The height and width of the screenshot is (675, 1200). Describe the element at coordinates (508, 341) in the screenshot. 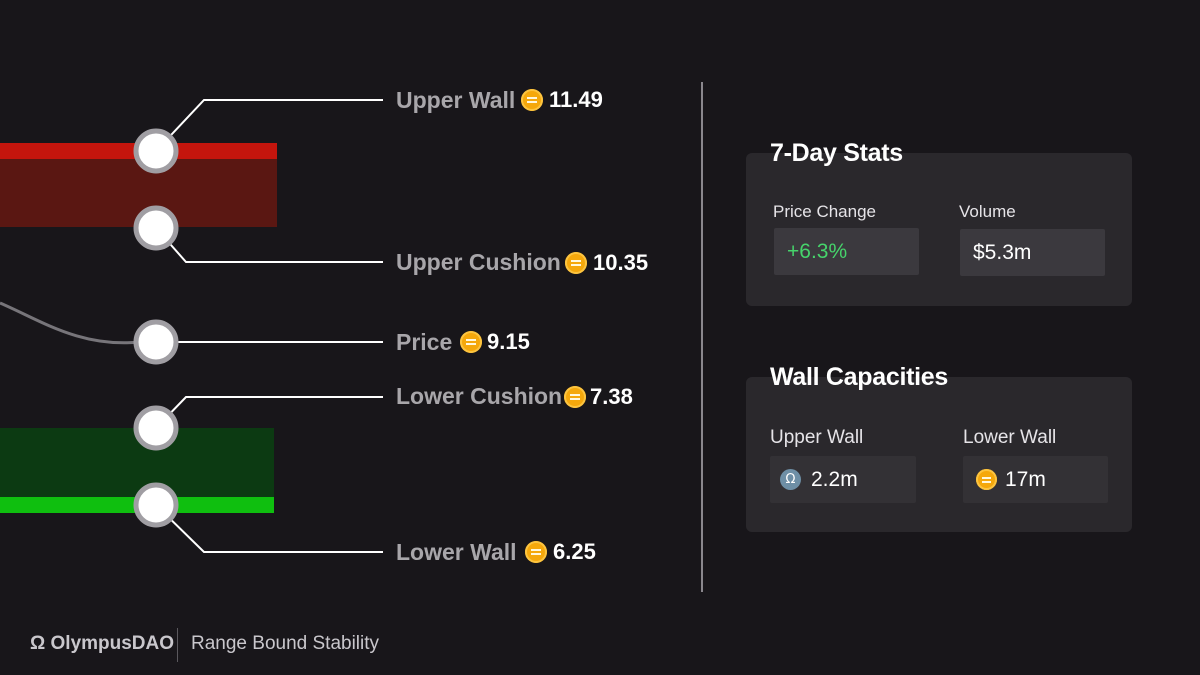

I see `price-value: 9.15` at that location.